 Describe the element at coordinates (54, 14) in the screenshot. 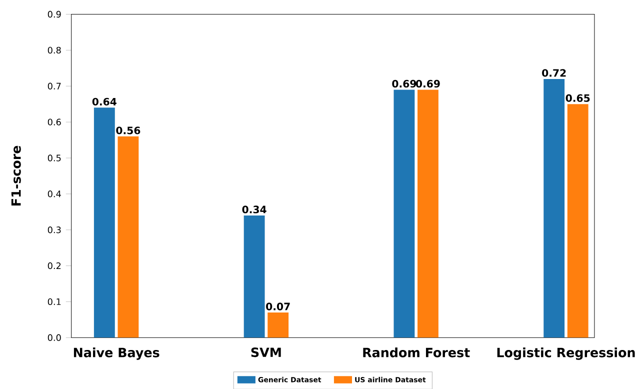

I see `y-tick-label: 0.9` at that location.